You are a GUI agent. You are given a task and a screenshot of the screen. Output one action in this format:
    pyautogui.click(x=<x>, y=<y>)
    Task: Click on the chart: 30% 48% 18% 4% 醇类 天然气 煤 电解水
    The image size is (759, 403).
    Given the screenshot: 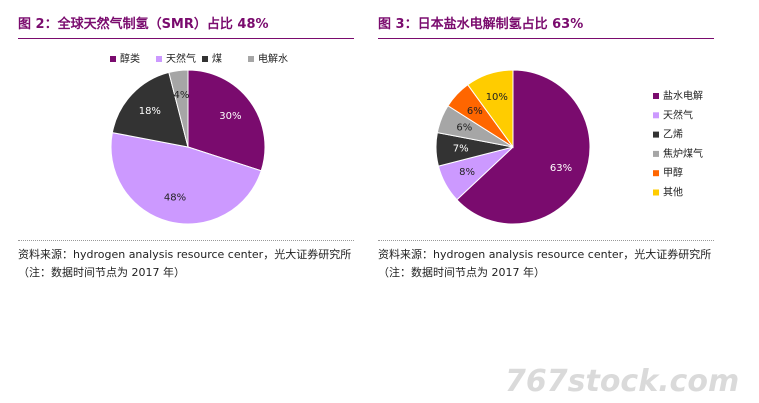 What is the action you would take?
    pyautogui.click(x=199, y=138)
    